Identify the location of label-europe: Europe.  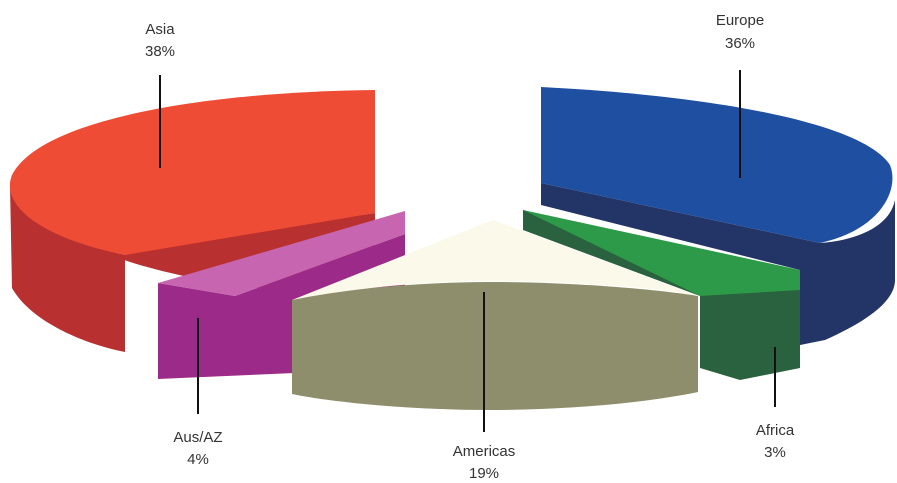
(740, 20).